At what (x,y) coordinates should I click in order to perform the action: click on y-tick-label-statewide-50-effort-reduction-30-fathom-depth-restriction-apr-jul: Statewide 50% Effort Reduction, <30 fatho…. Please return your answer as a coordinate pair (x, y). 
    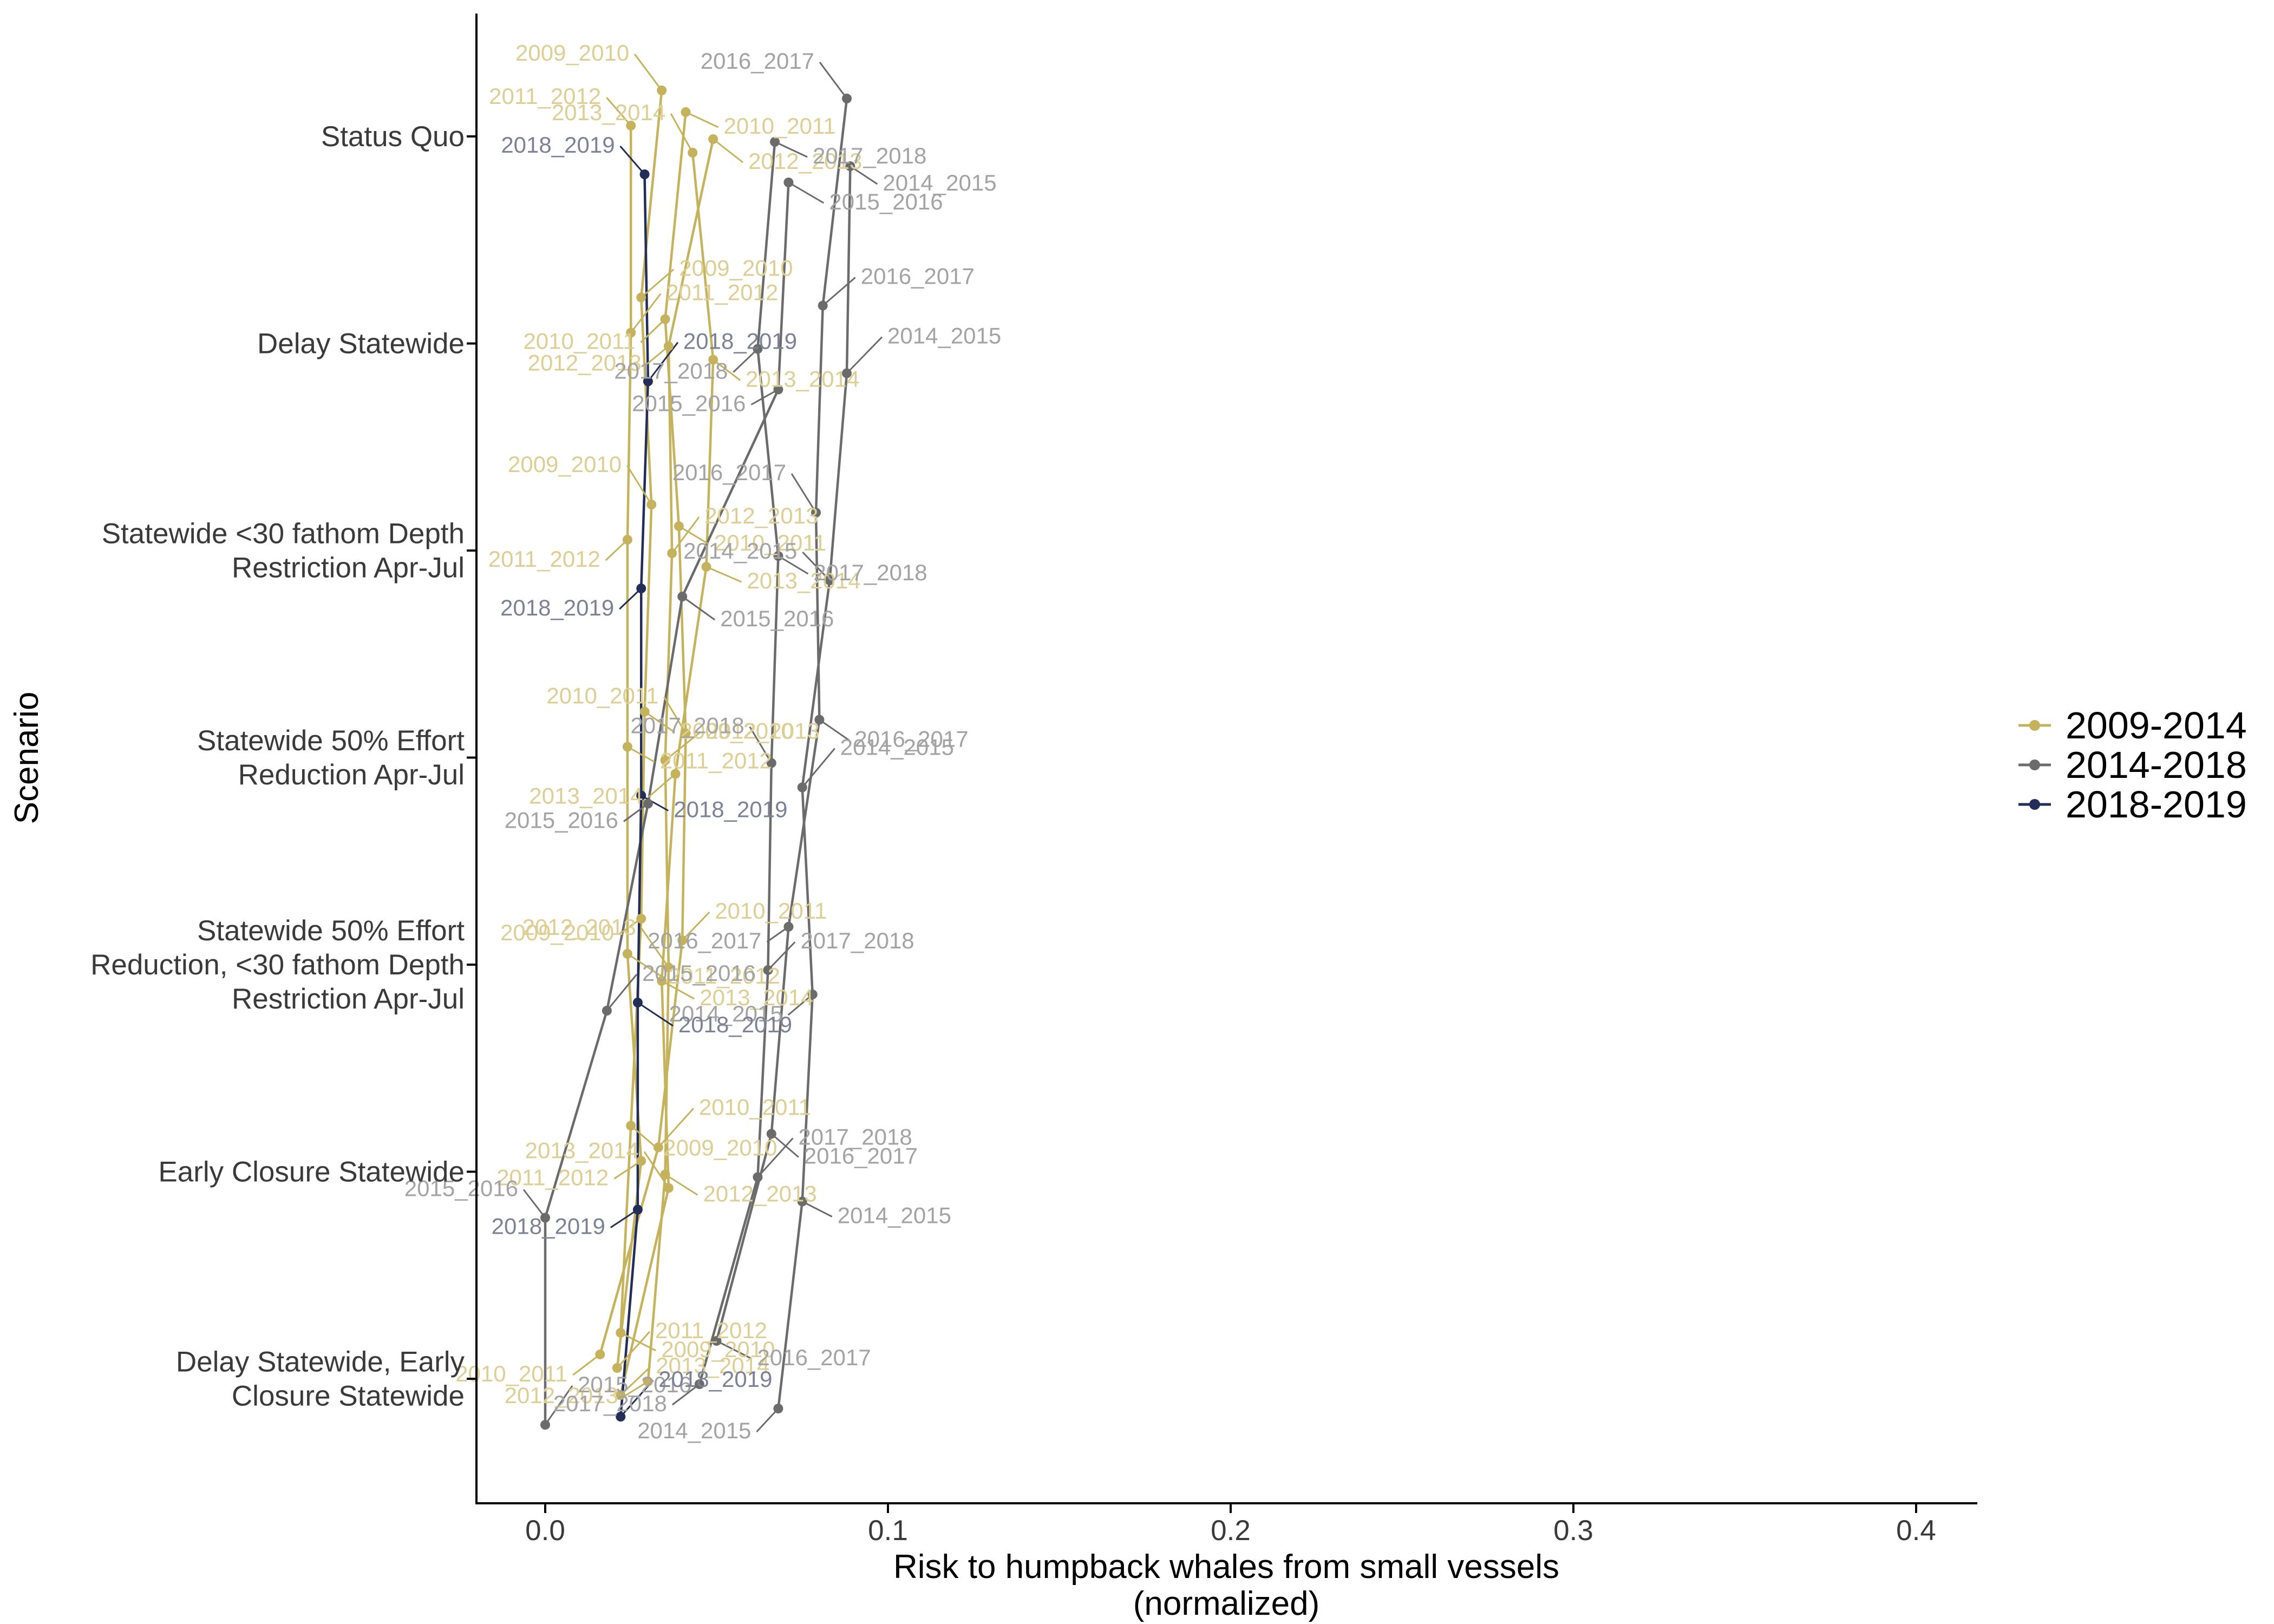
    Looking at the image, I should click on (278, 965).